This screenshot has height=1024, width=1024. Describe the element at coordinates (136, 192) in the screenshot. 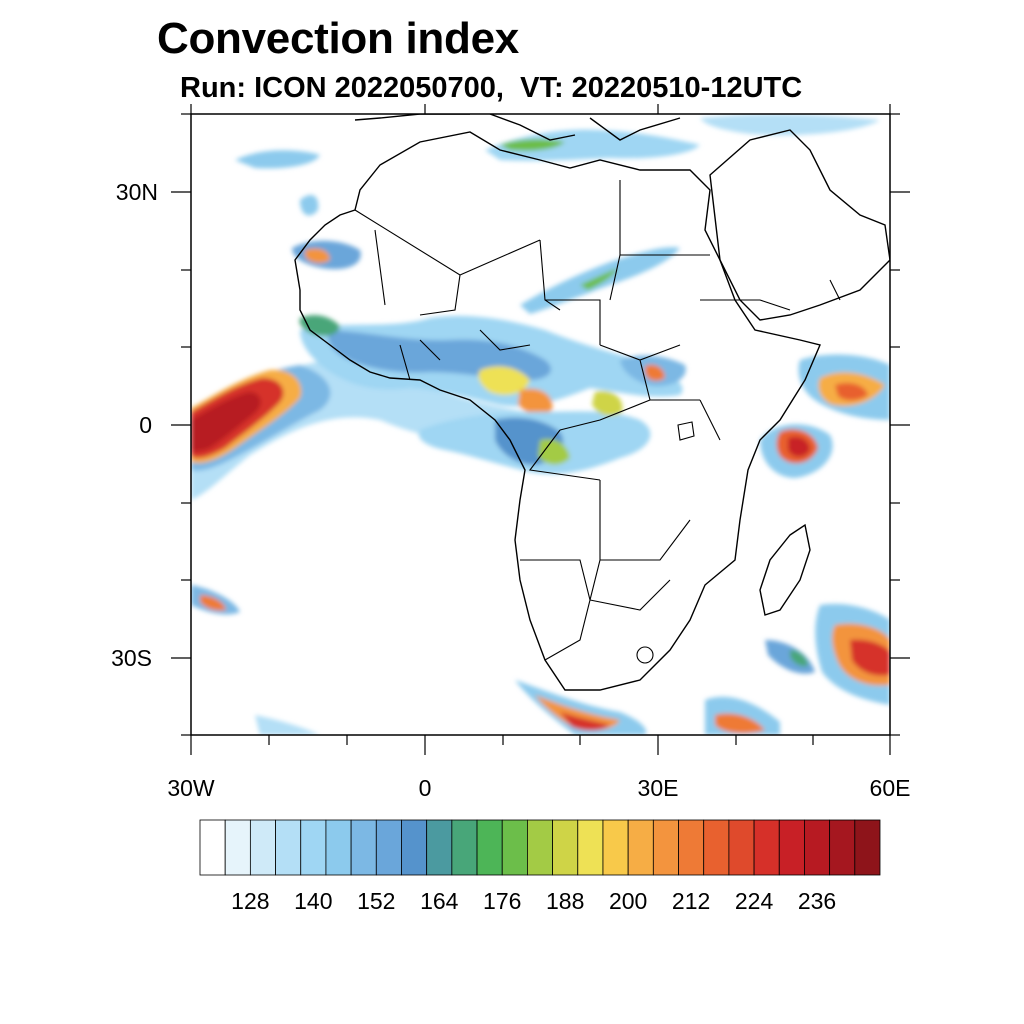

I see `lat-label-30n: 30N` at that location.